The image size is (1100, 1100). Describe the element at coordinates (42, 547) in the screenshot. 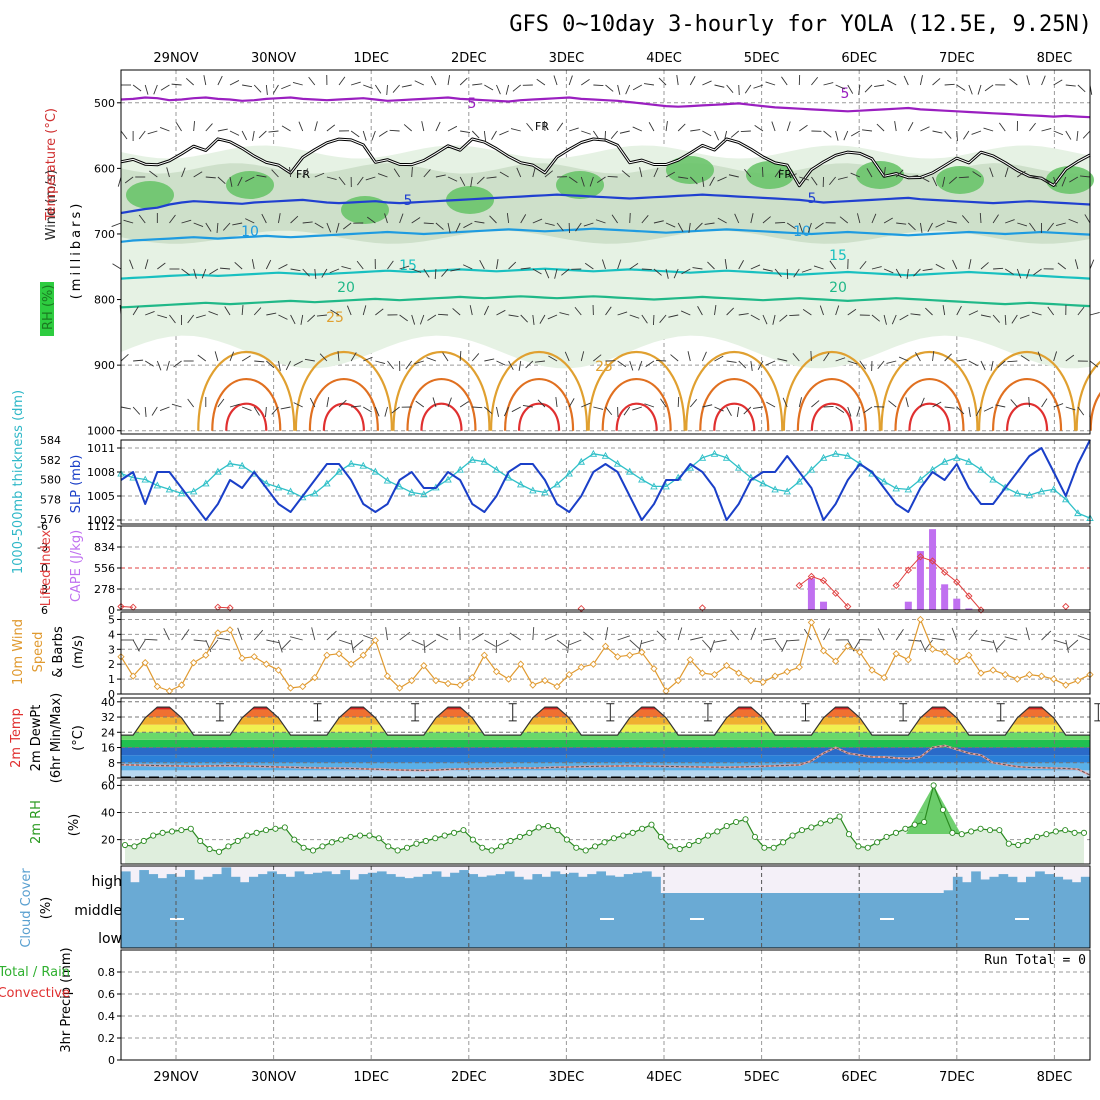

I see `lifted-tick-label: -3` at that location.